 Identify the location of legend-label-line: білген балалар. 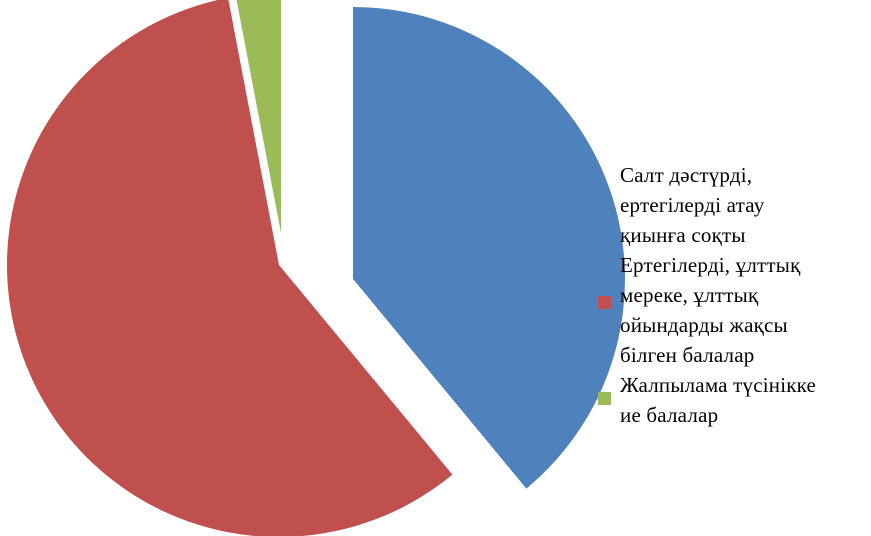
(687, 355).